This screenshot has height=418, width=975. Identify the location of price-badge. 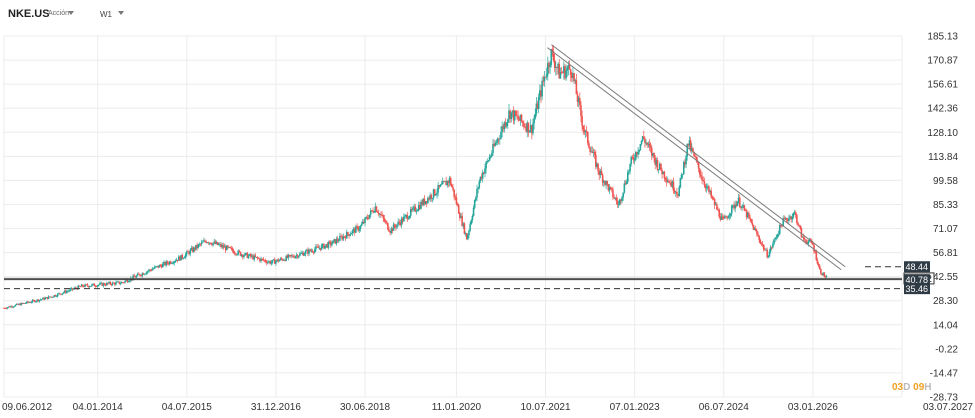
(917, 289).